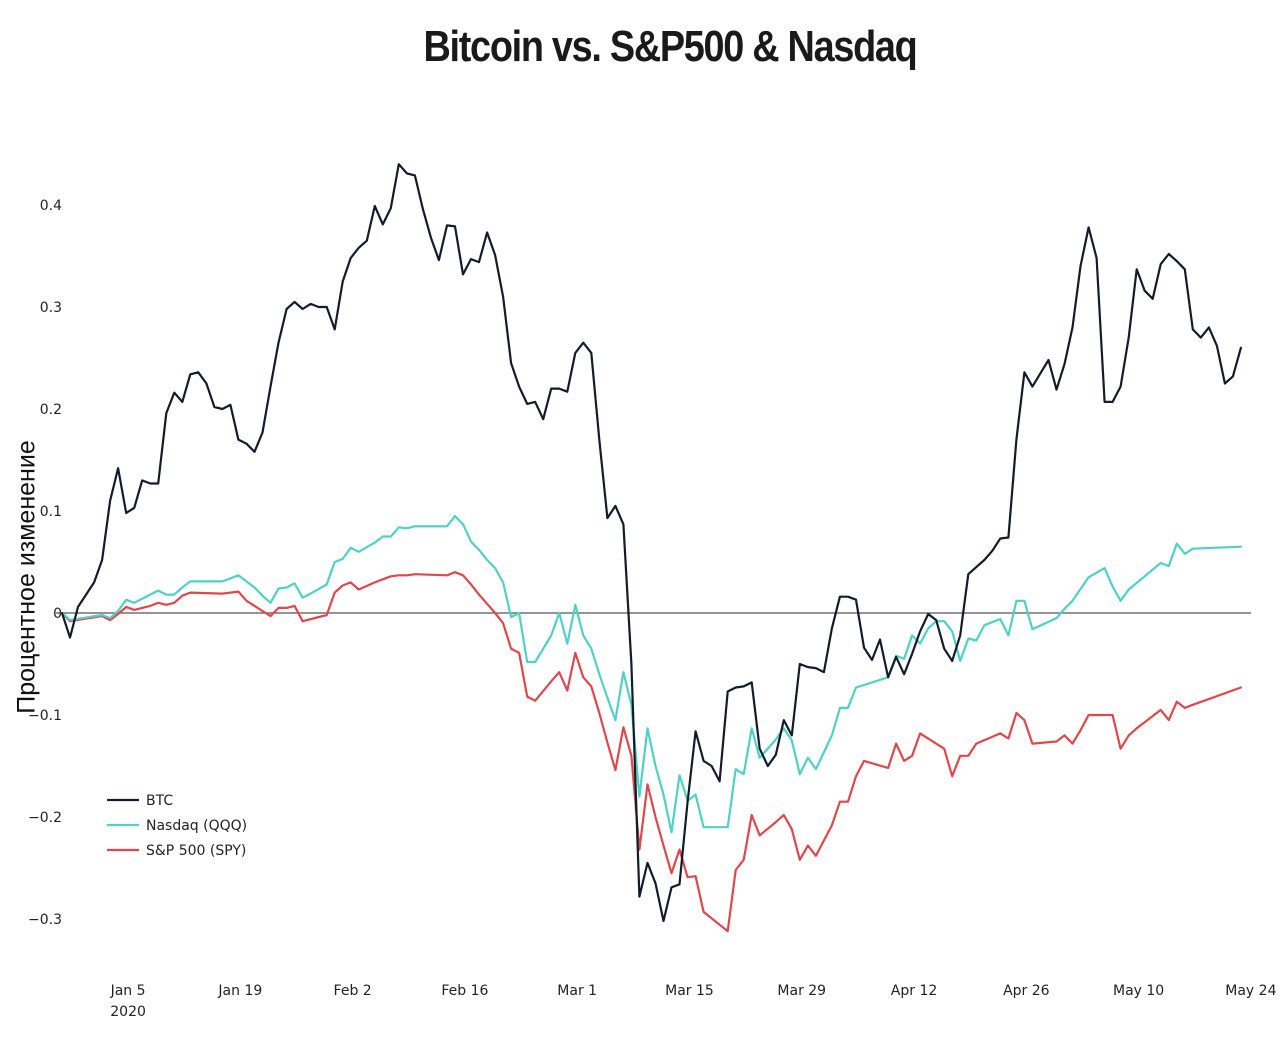  I want to click on y-tick-label: 0.1, so click(51, 512).